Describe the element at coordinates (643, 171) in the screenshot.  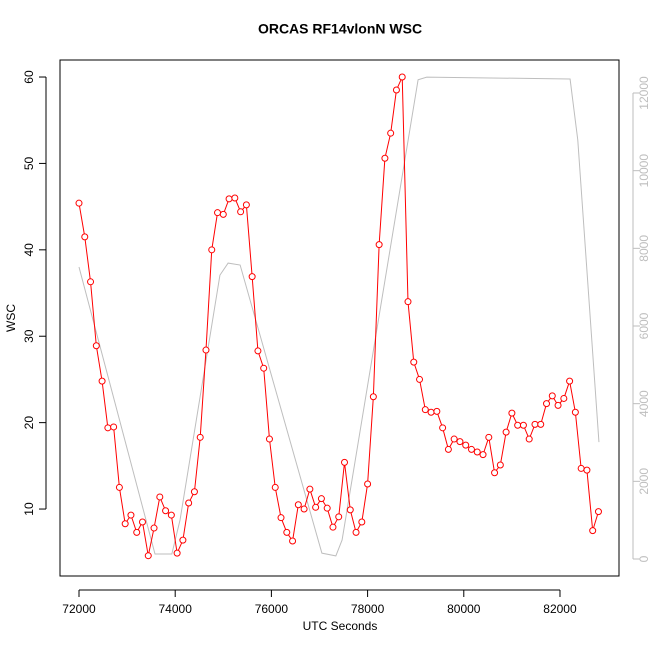
I see `y2-tick-label: 10000` at that location.